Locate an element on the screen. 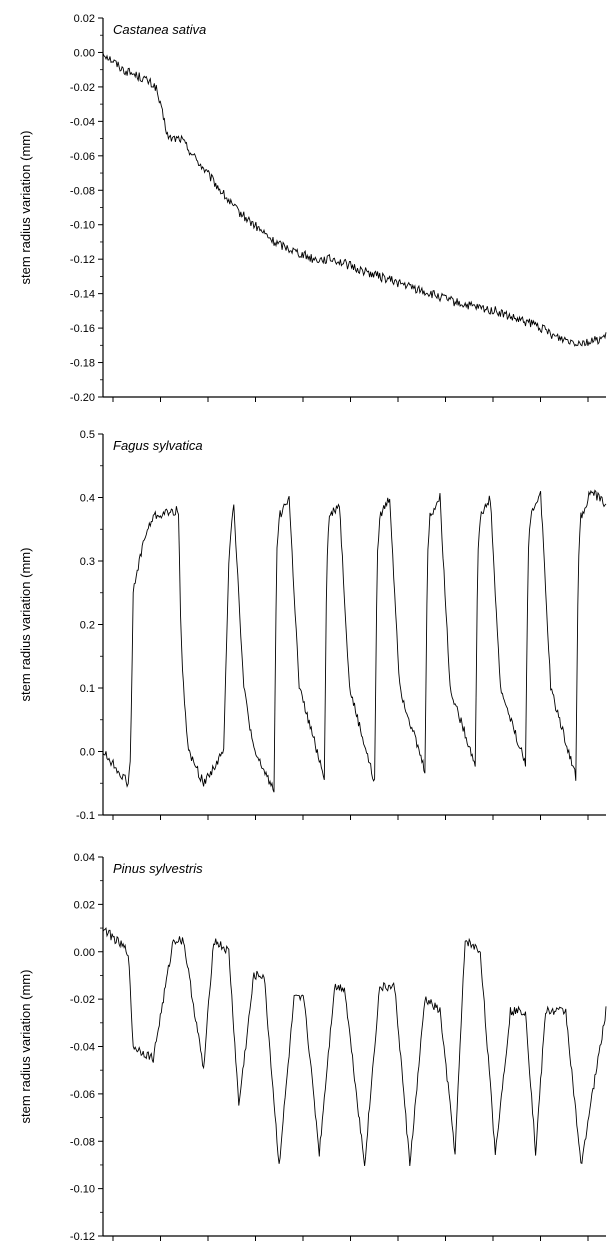  panel-title: Fagus sylvatica is located at coordinates (158, 445).